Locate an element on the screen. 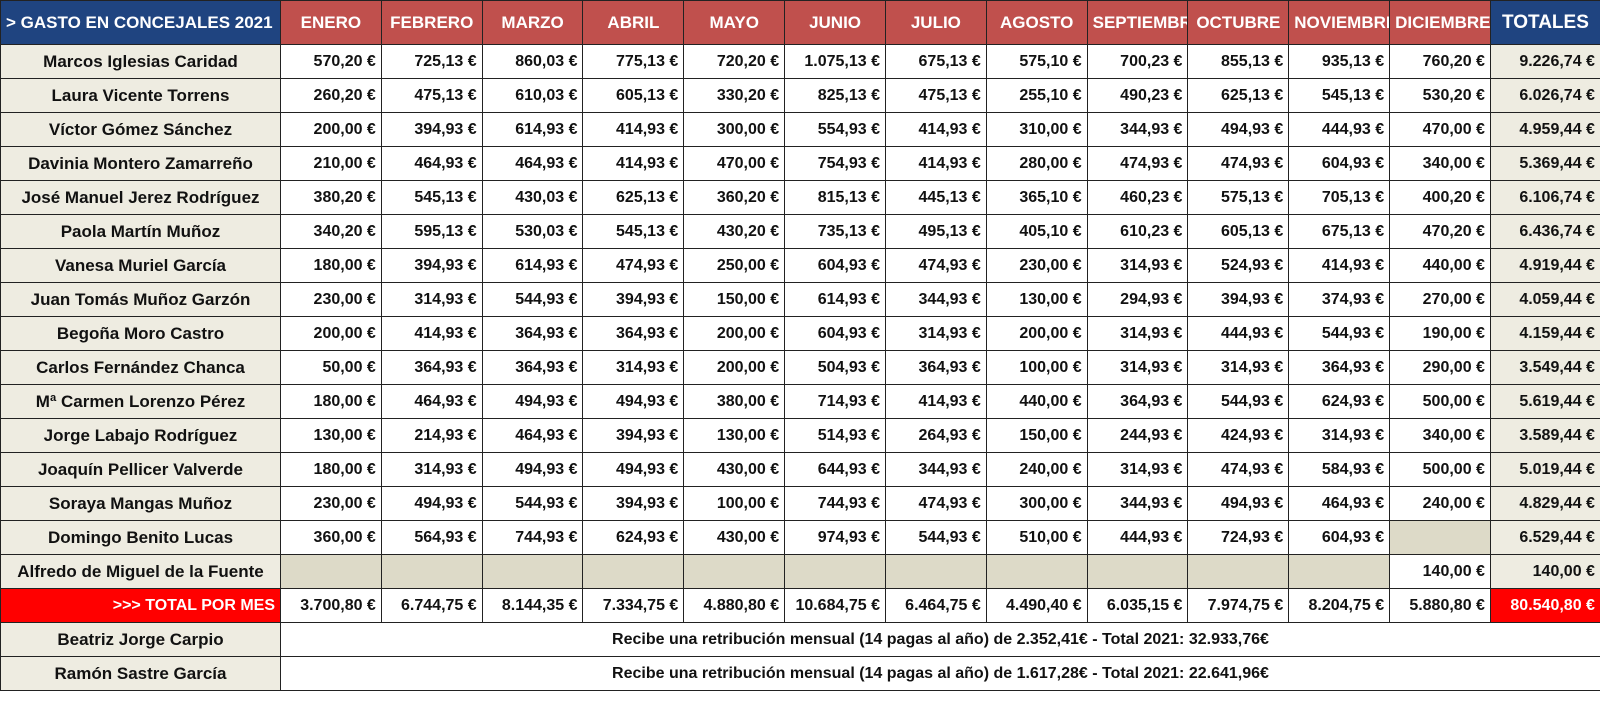  month-total: 10.684,75 € is located at coordinates (835, 605).